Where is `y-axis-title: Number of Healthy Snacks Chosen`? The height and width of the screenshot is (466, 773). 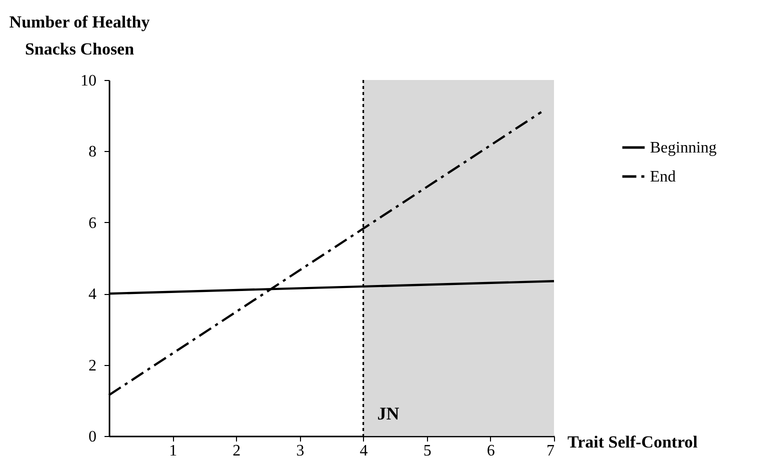 y-axis-title: Number of Healthy Snacks Chosen is located at coordinates (79, 35).